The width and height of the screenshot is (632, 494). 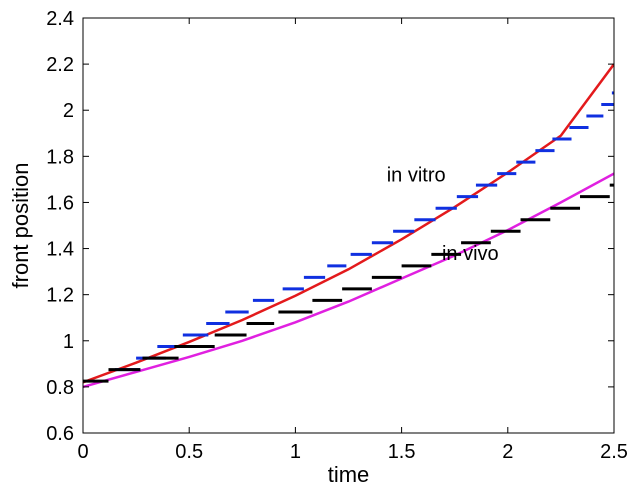 What do you see at coordinates (60, 19) in the screenshot?
I see `y-tick-label: 2.4` at bounding box center [60, 19].